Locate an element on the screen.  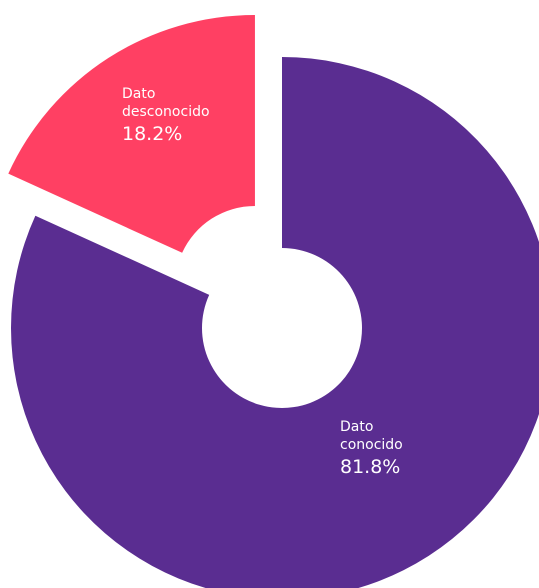
slice-label: Dato conocido 81.8% is located at coordinates (380, 448).